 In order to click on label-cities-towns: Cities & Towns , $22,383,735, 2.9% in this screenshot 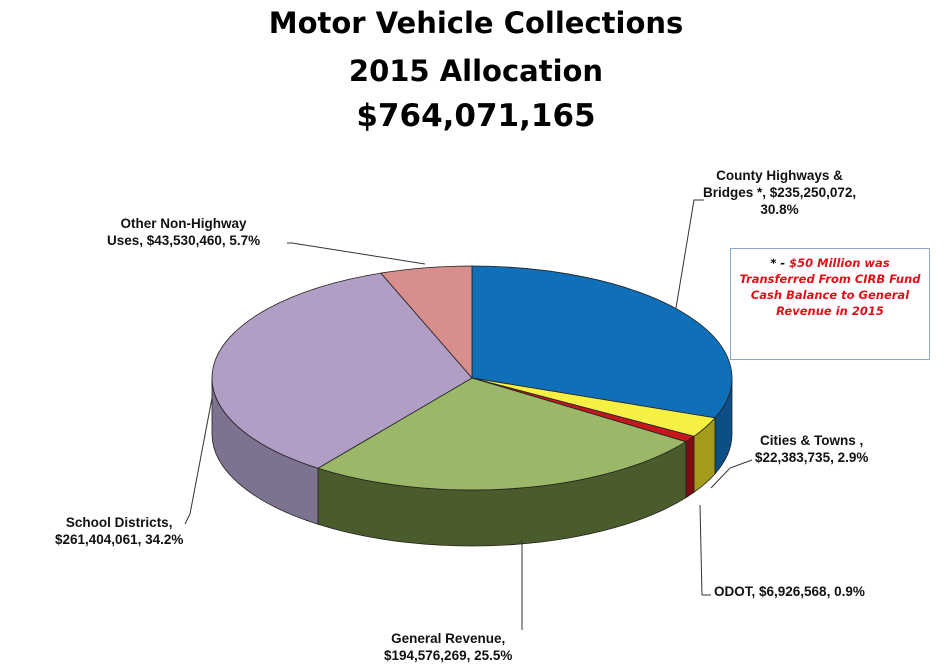, I will do `click(812, 449)`.